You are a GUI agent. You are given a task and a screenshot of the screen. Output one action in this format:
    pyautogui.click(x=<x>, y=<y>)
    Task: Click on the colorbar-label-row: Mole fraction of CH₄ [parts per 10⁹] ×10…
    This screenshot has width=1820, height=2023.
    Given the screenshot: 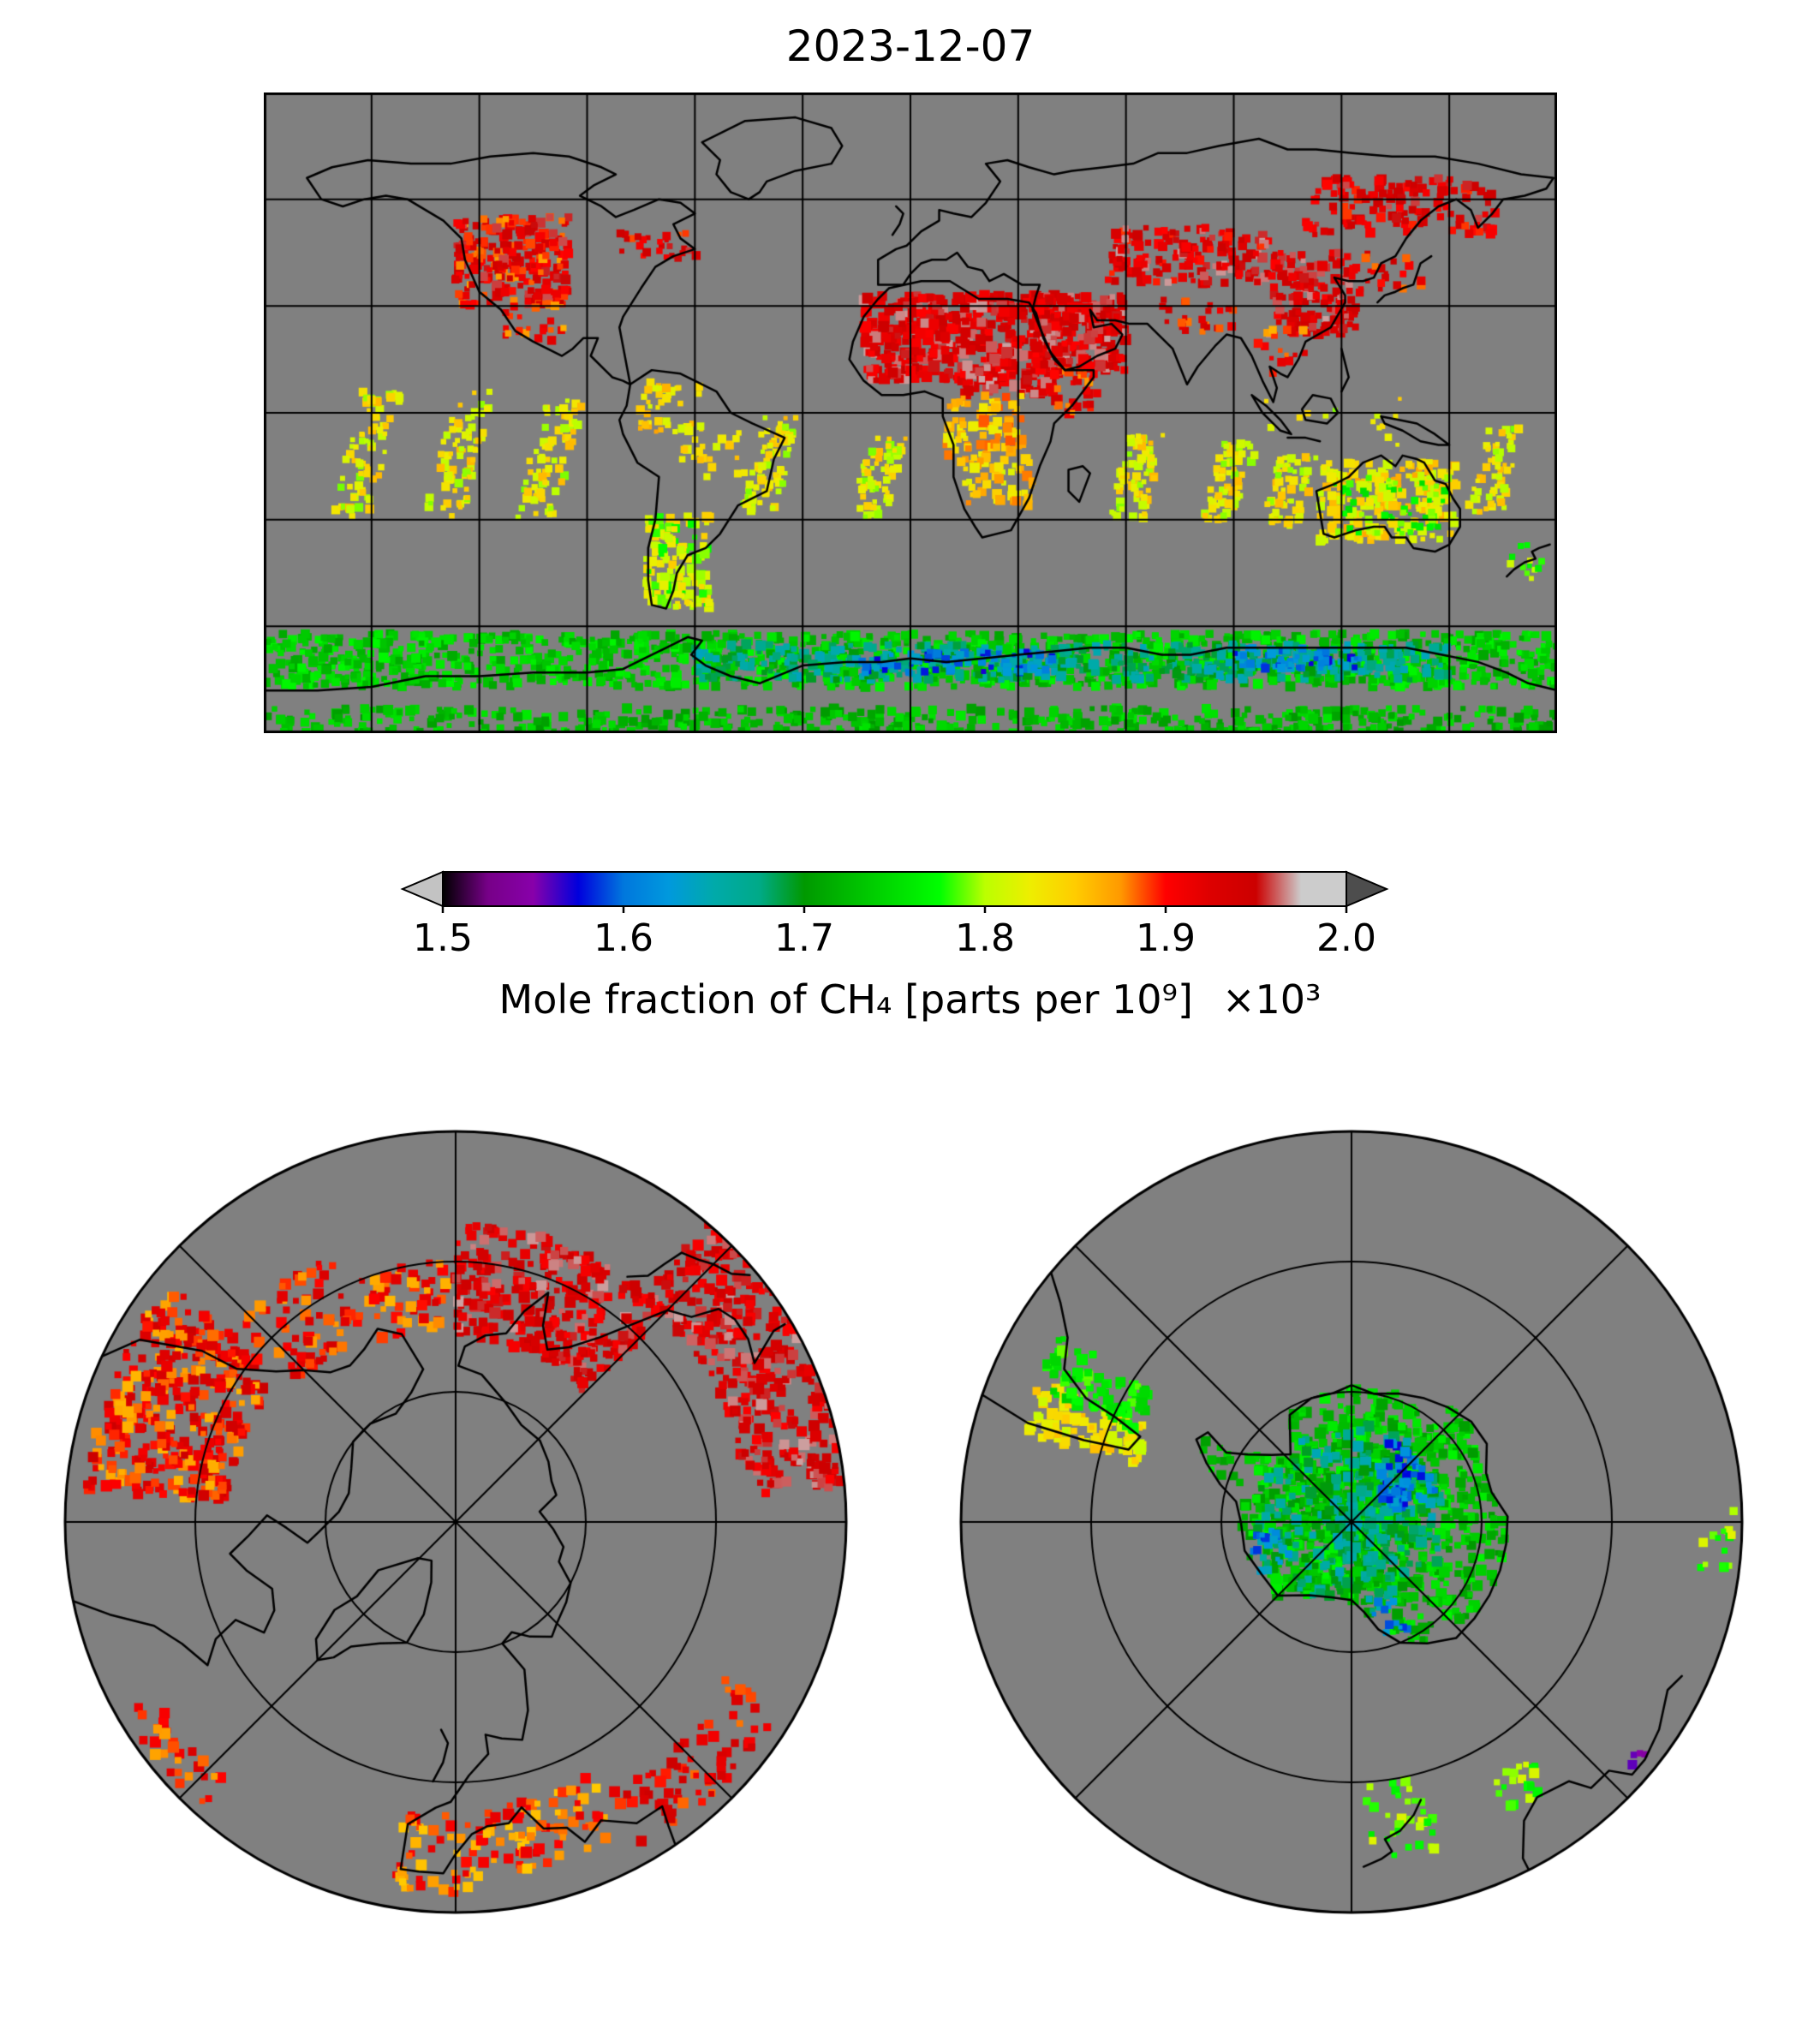 What is the action you would take?
    pyautogui.click(x=910, y=999)
    